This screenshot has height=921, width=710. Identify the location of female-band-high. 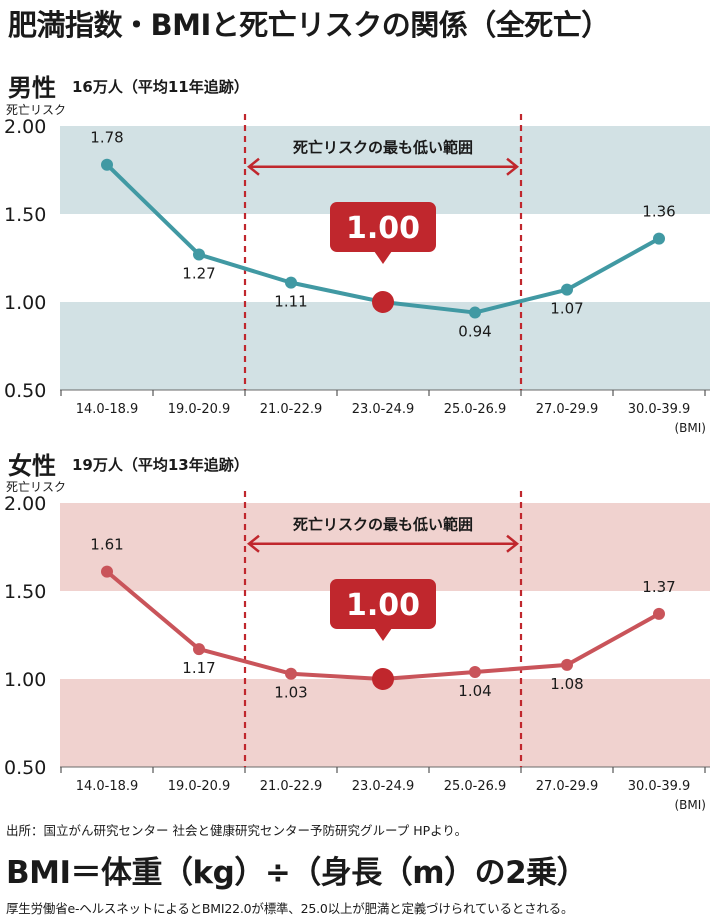
(385, 547).